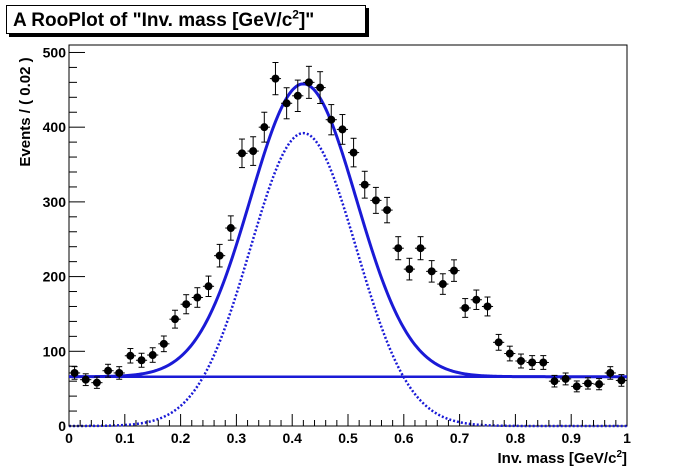  What do you see at coordinates (556, 458) in the screenshot?
I see `x-axis-label-main: Inv. mass [GeV/c` at bounding box center [556, 458].